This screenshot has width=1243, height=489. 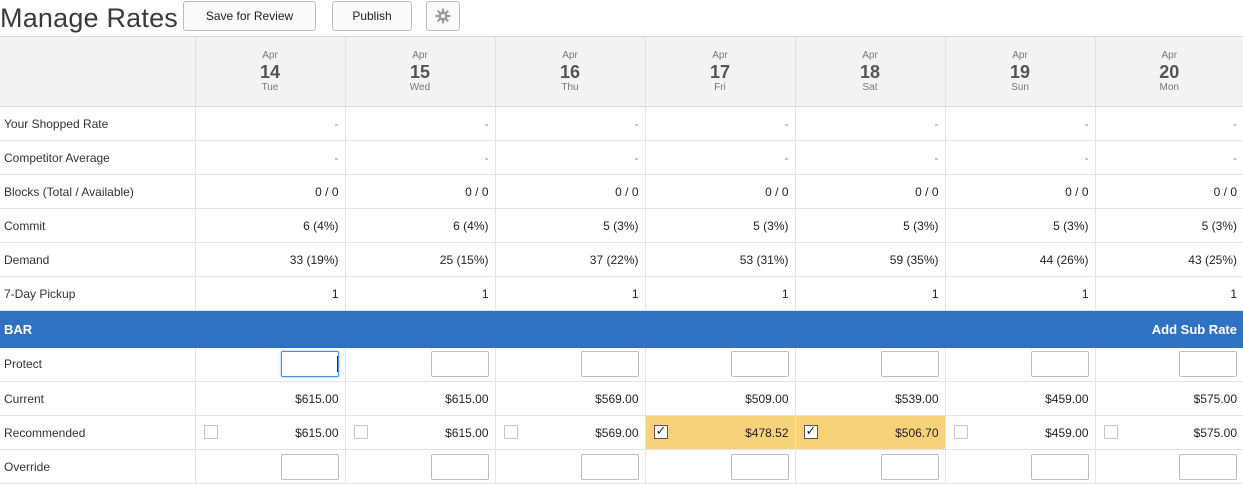 What do you see at coordinates (337, 364) in the screenshot?
I see `text-cursor` at bounding box center [337, 364].